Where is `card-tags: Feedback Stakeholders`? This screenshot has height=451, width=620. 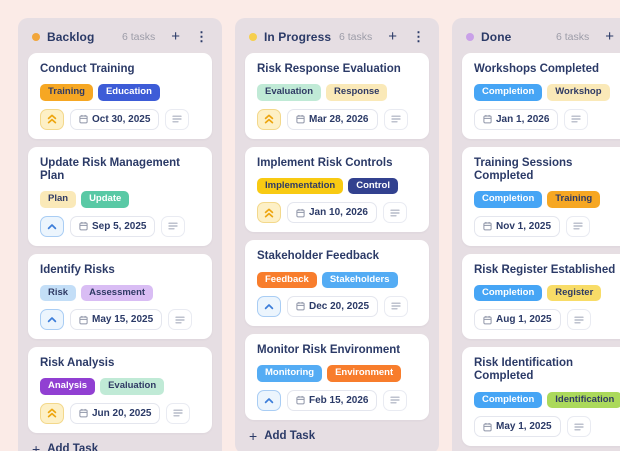 card-tags: Feedback Stakeholders is located at coordinates (337, 279).